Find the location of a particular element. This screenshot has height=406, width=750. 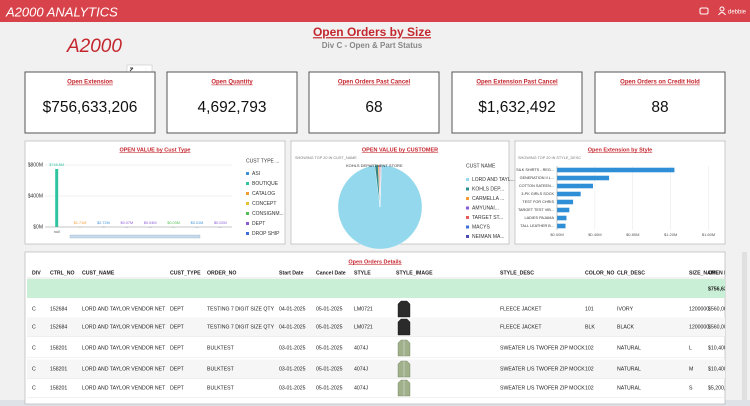

column-header: CLR_DESC is located at coordinates (631, 273).